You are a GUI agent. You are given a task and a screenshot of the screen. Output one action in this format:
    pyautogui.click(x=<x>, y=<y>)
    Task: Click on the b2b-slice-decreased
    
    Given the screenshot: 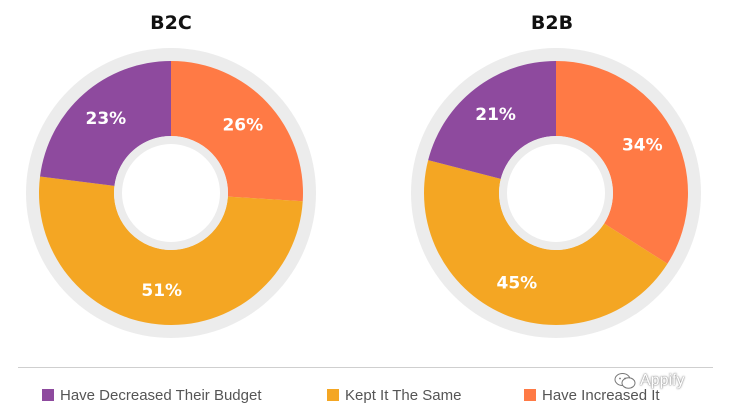 What is the action you would take?
    pyautogui.click(x=492, y=120)
    